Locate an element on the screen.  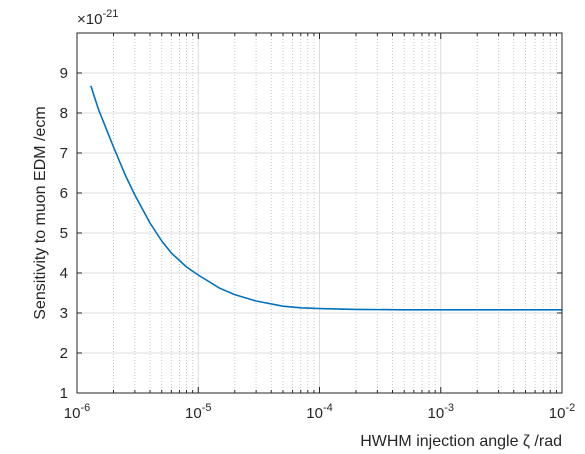
y-tick-labels: 1 2 3 4 5 6 7 8 9 is located at coordinates (64, 233).